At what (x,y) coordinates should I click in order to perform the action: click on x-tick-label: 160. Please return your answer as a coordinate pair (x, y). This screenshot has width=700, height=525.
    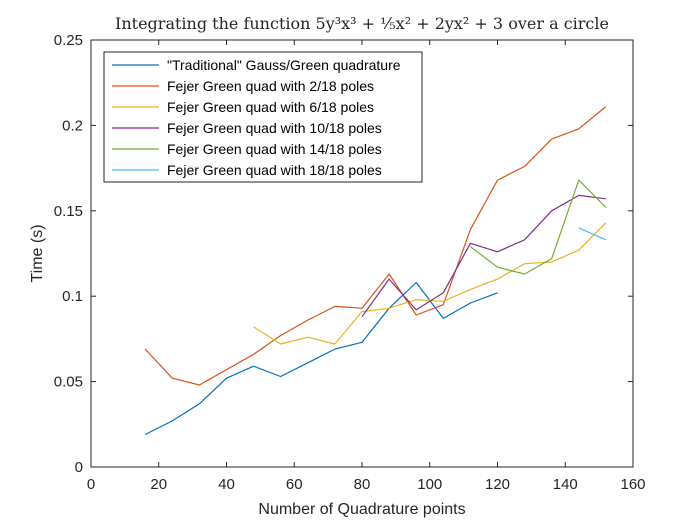
    Looking at the image, I should click on (632, 484).